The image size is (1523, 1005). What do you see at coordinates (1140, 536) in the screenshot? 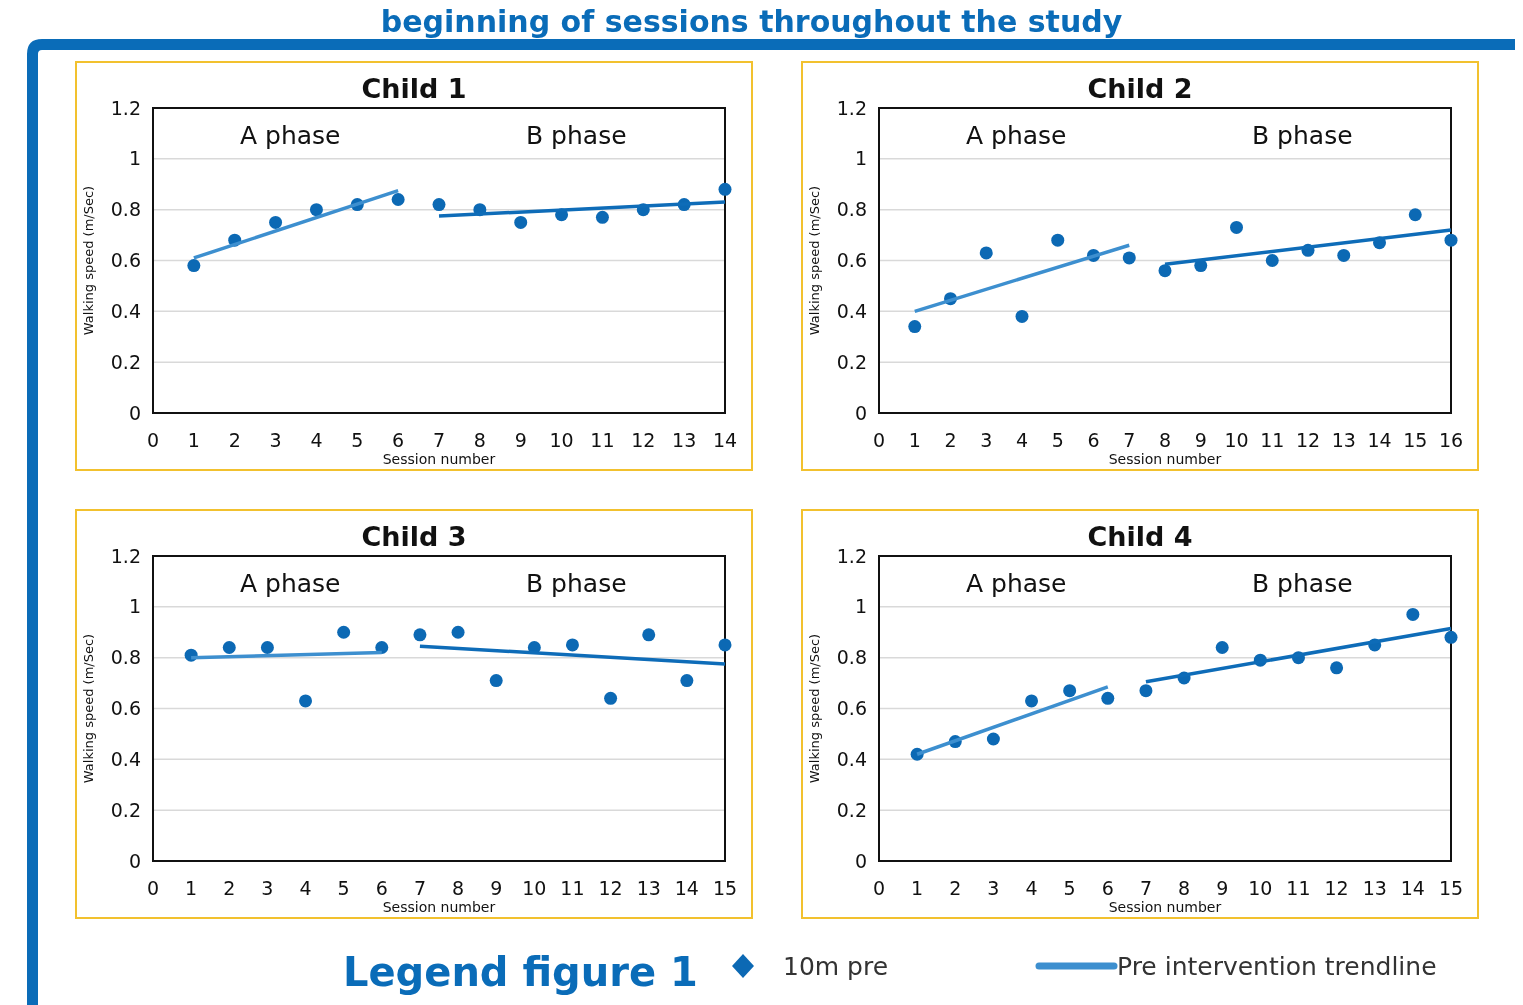
I see `chart-title: Child 4` at bounding box center [1140, 536].